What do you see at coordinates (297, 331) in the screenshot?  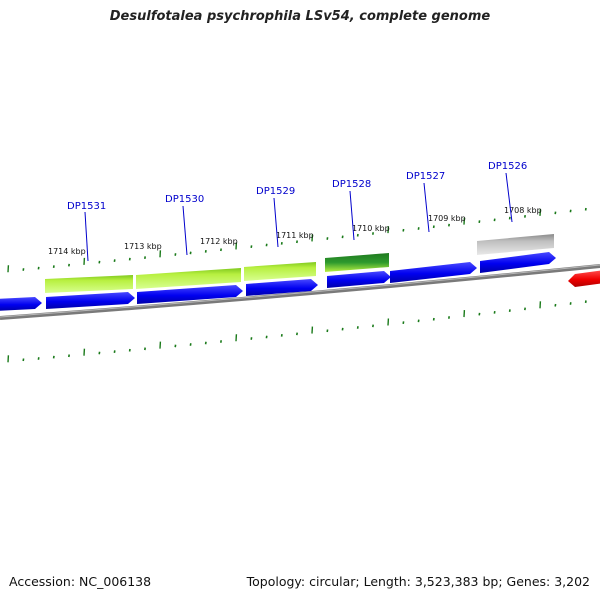 I see `inner-tick-ring` at bounding box center [297, 331].